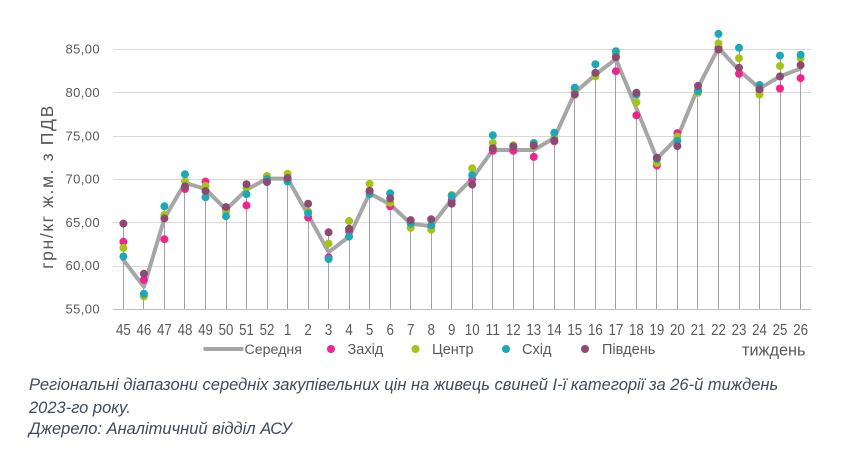 The height and width of the screenshot is (474, 851). What do you see at coordinates (47, 186) in the screenshot?
I see `svg-text: грн/кг ж.м. з ПДВ` at bounding box center [47, 186].